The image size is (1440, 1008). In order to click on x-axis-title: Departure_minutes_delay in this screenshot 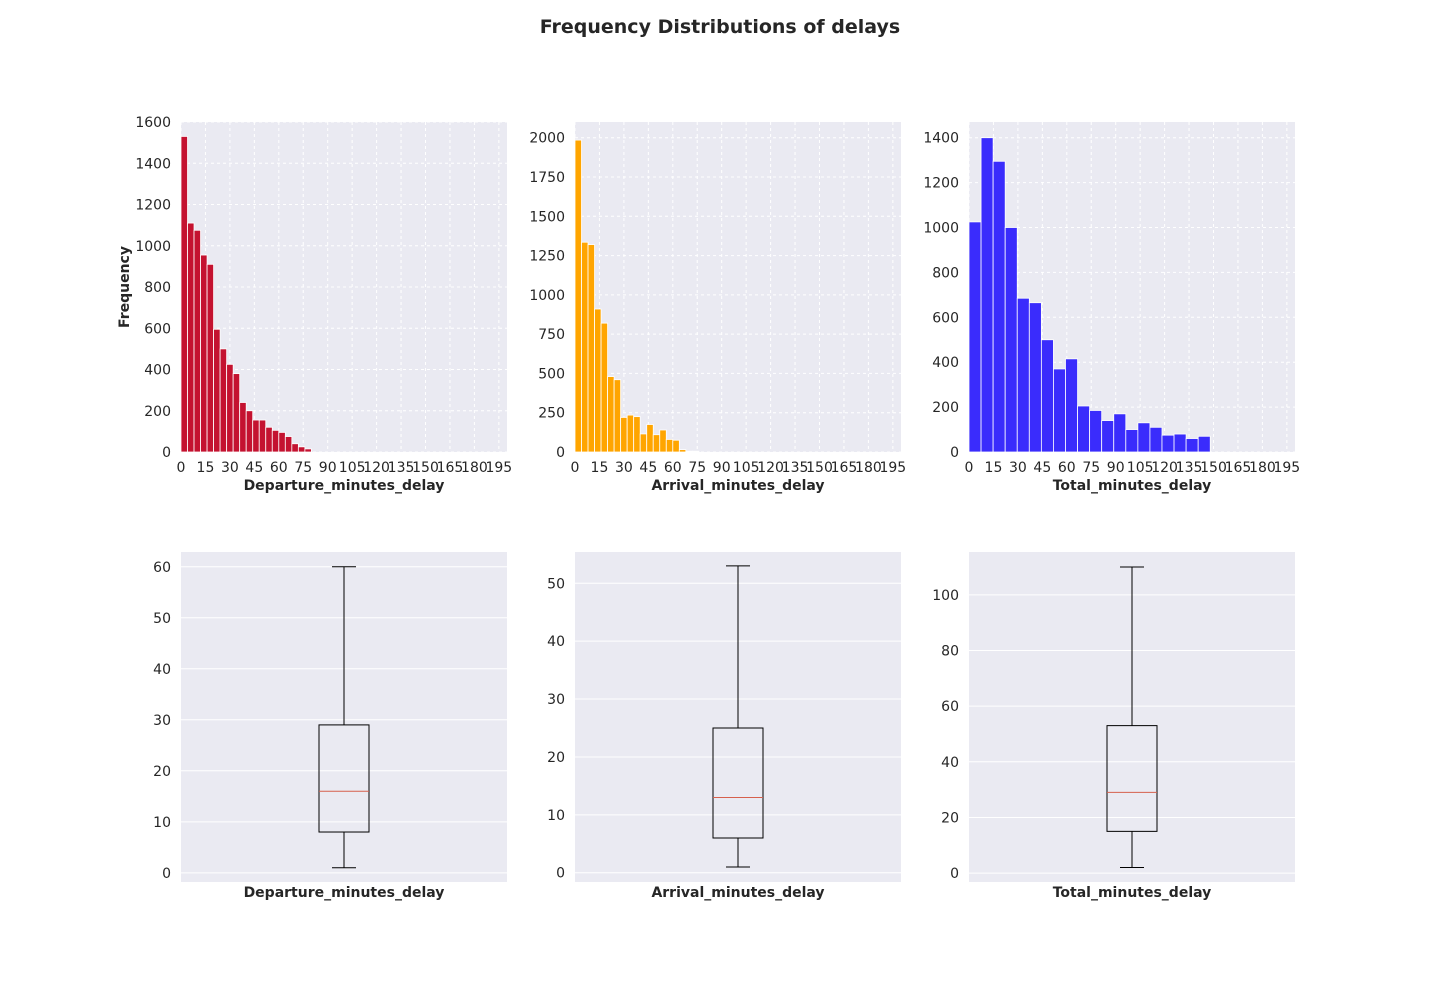, I will do `click(344, 893)`.